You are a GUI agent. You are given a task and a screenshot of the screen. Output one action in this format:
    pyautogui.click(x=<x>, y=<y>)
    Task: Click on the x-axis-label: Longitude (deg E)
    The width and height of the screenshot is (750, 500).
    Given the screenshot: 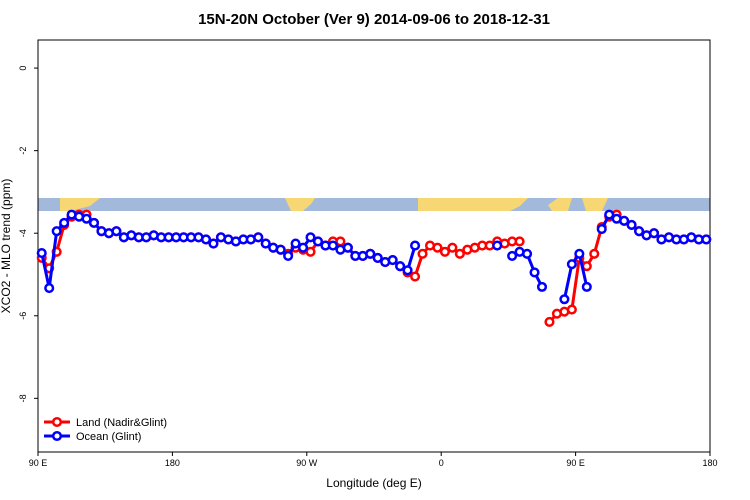 What is the action you would take?
    pyautogui.click(x=373, y=483)
    